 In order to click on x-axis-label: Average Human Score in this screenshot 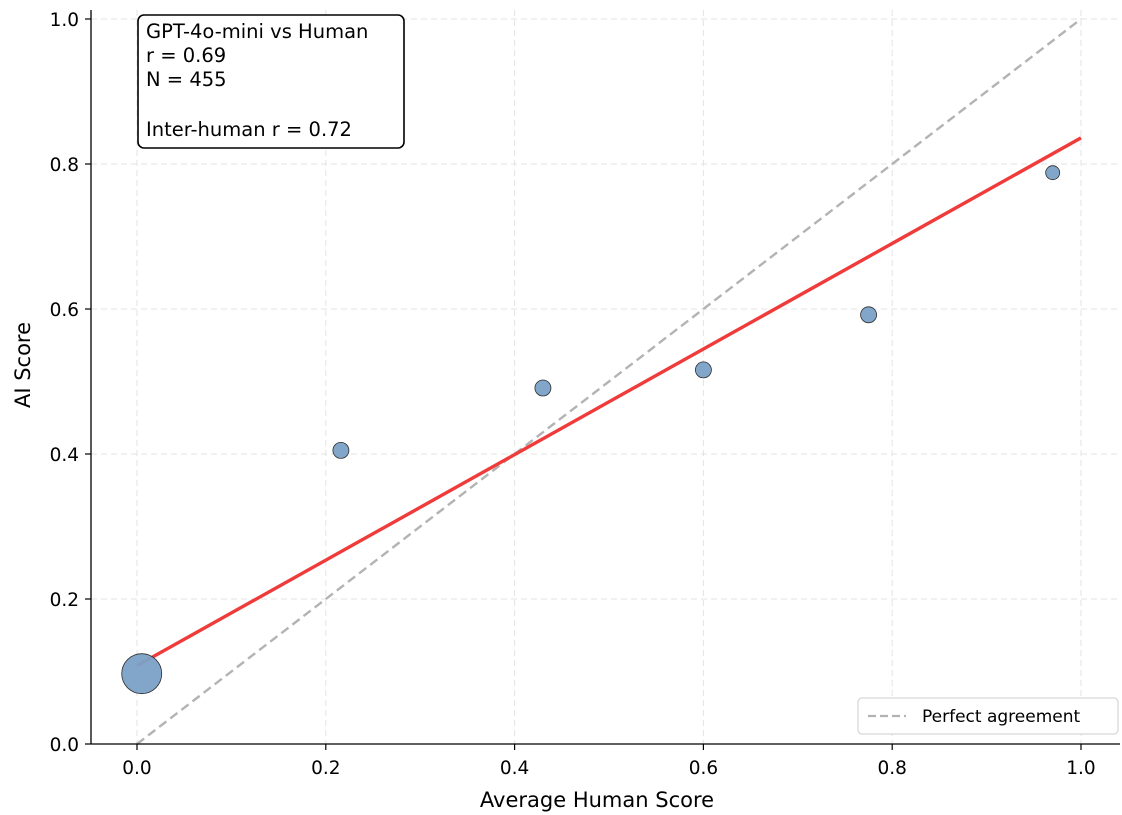, I will do `click(597, 800)`.